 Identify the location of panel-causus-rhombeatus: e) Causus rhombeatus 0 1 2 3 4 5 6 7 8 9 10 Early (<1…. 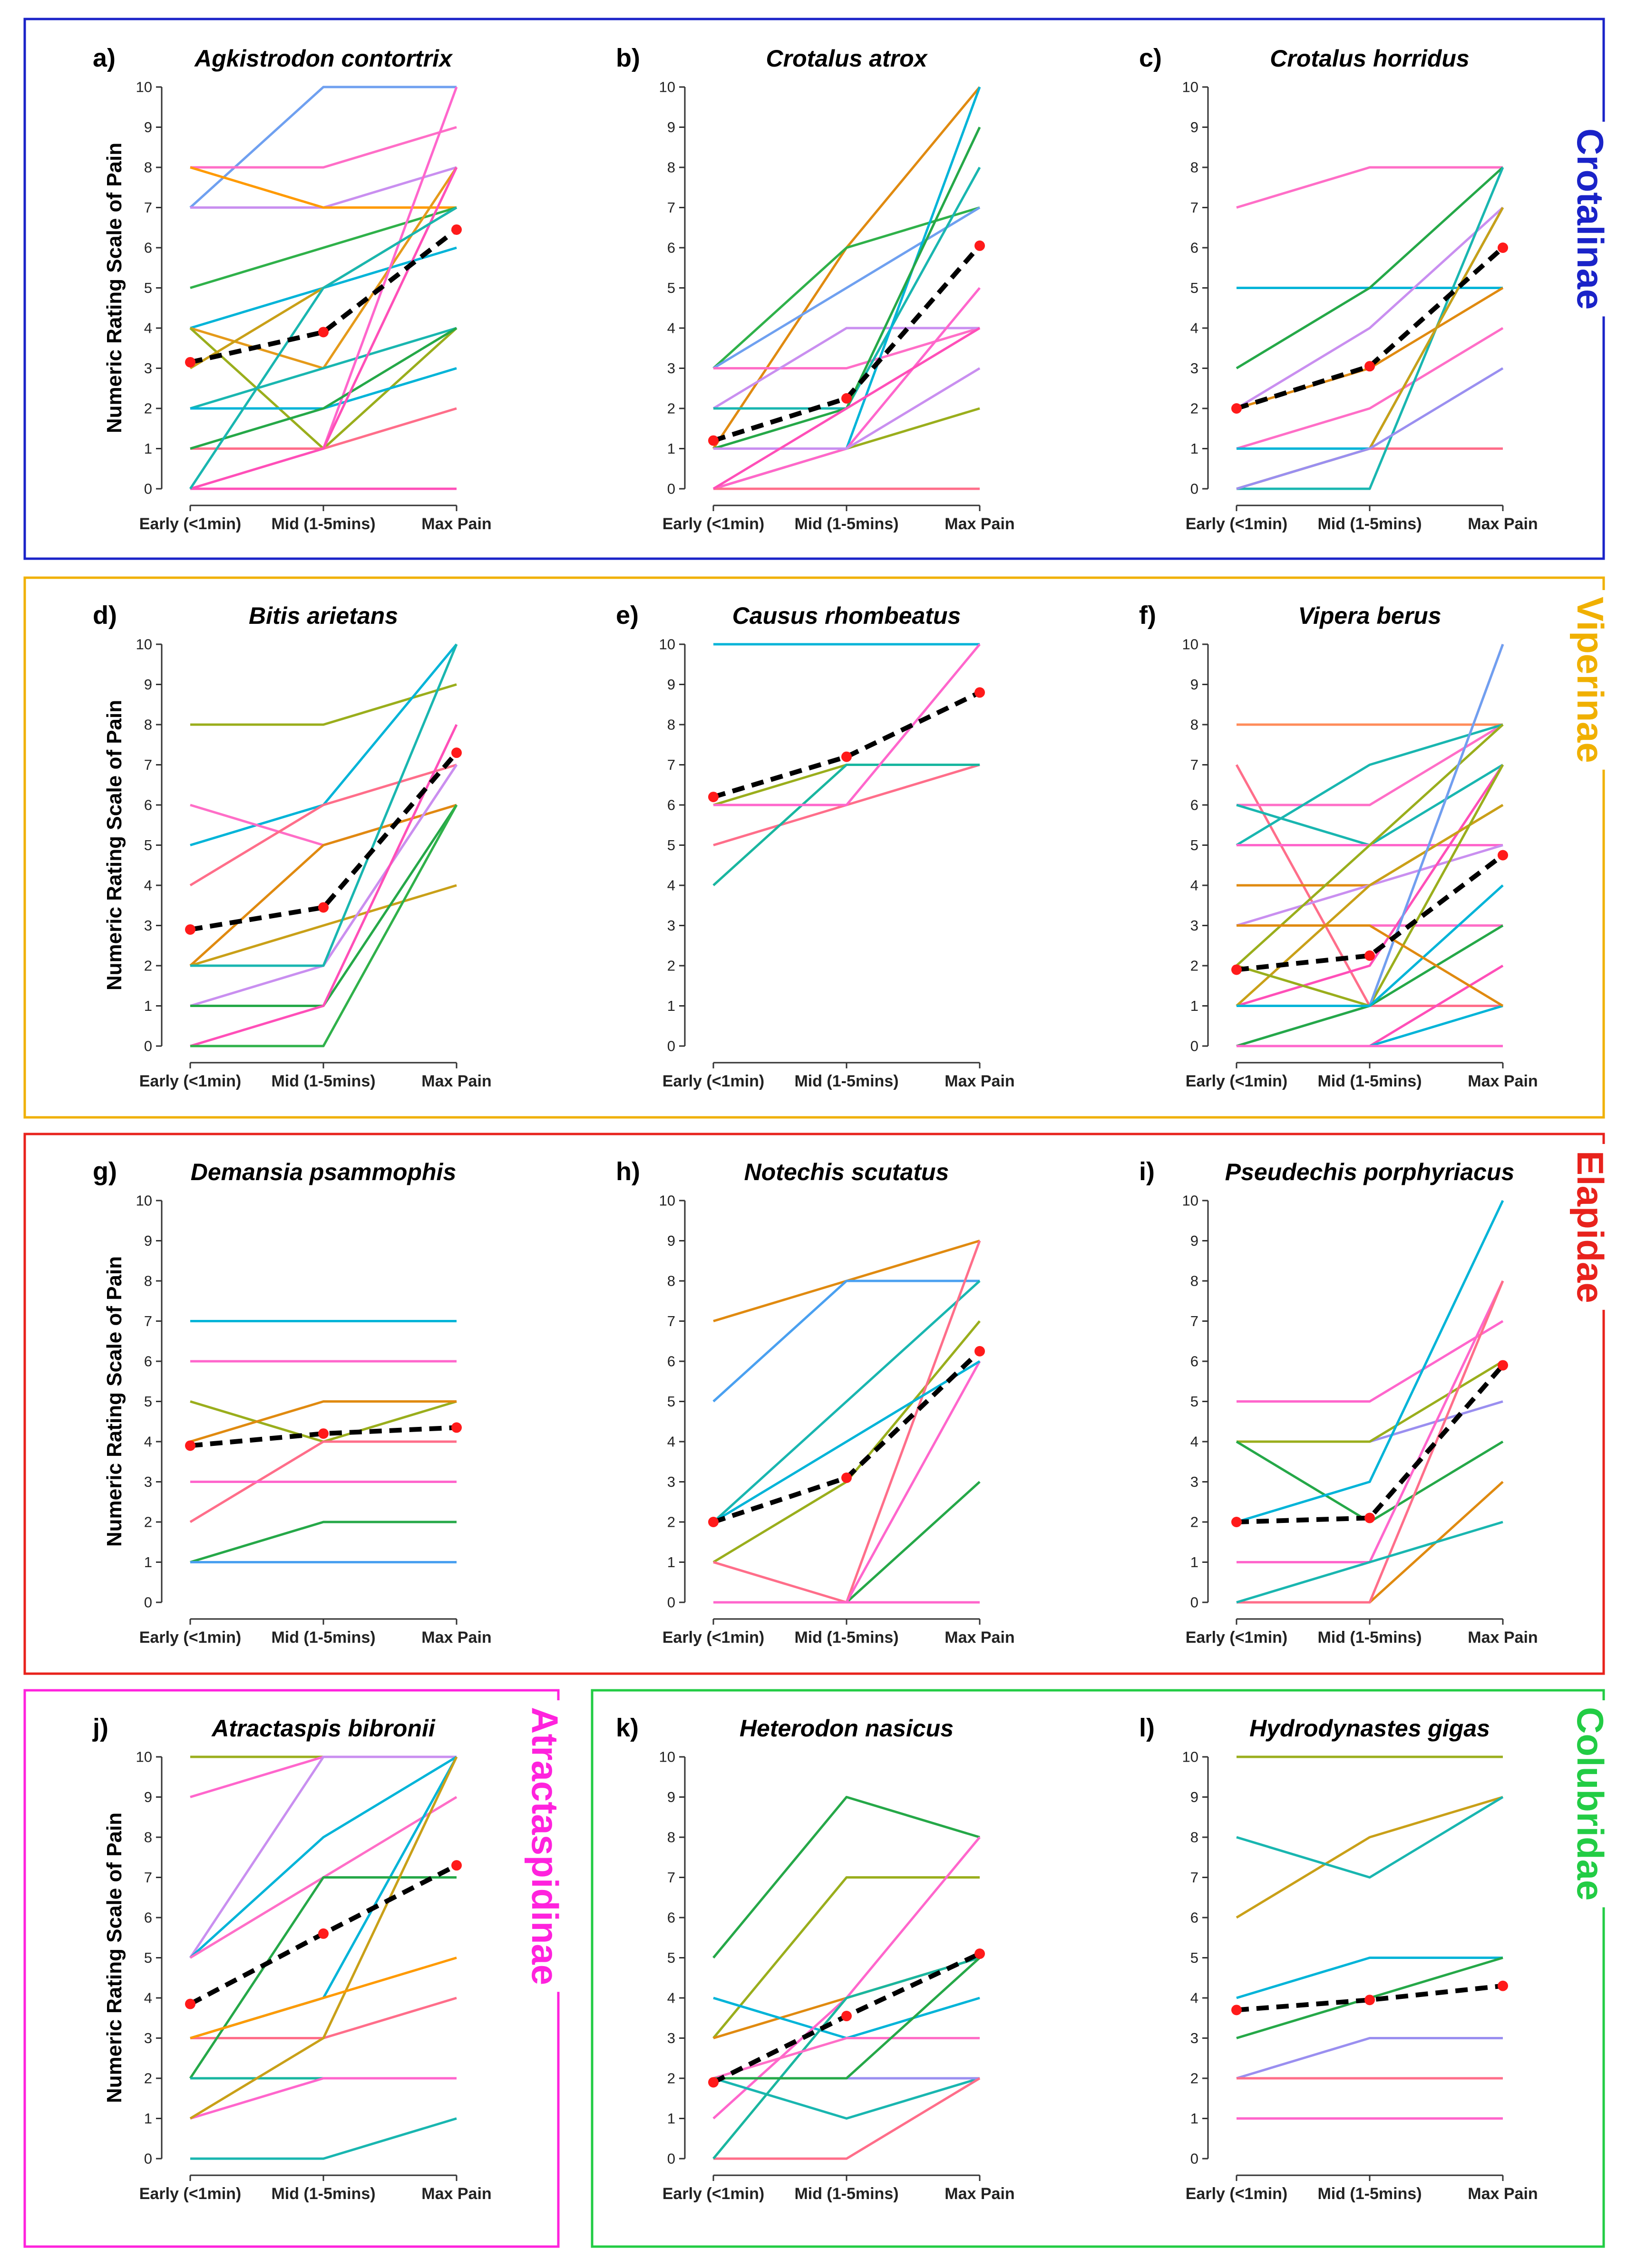
(815, 845).